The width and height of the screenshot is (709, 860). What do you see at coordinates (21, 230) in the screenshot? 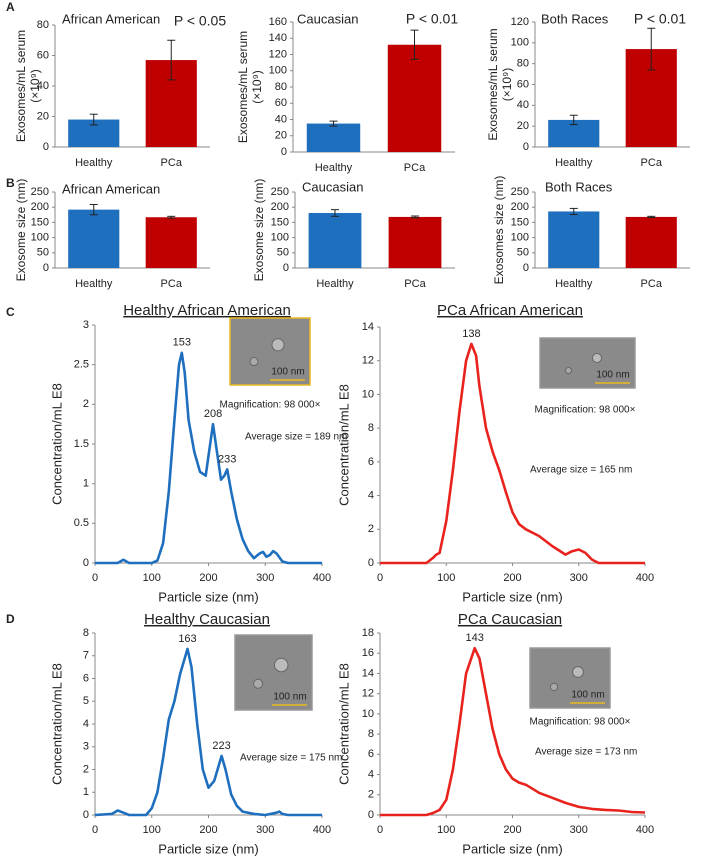
I see `y-axis-label: Exosome size (nm)` at bounding box center [21, 230].